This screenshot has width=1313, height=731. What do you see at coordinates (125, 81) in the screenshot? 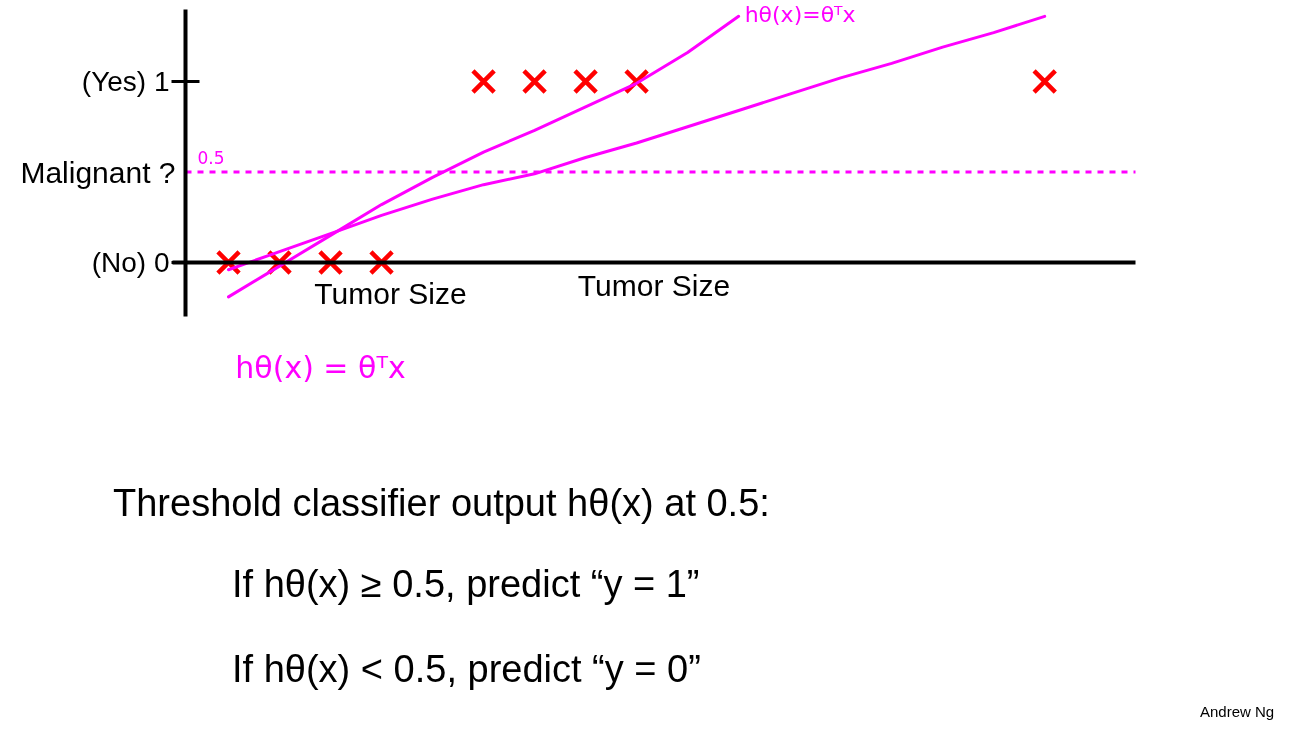
I see `y-tick-label: (Yes) 1` at bounding box center [125, 81].